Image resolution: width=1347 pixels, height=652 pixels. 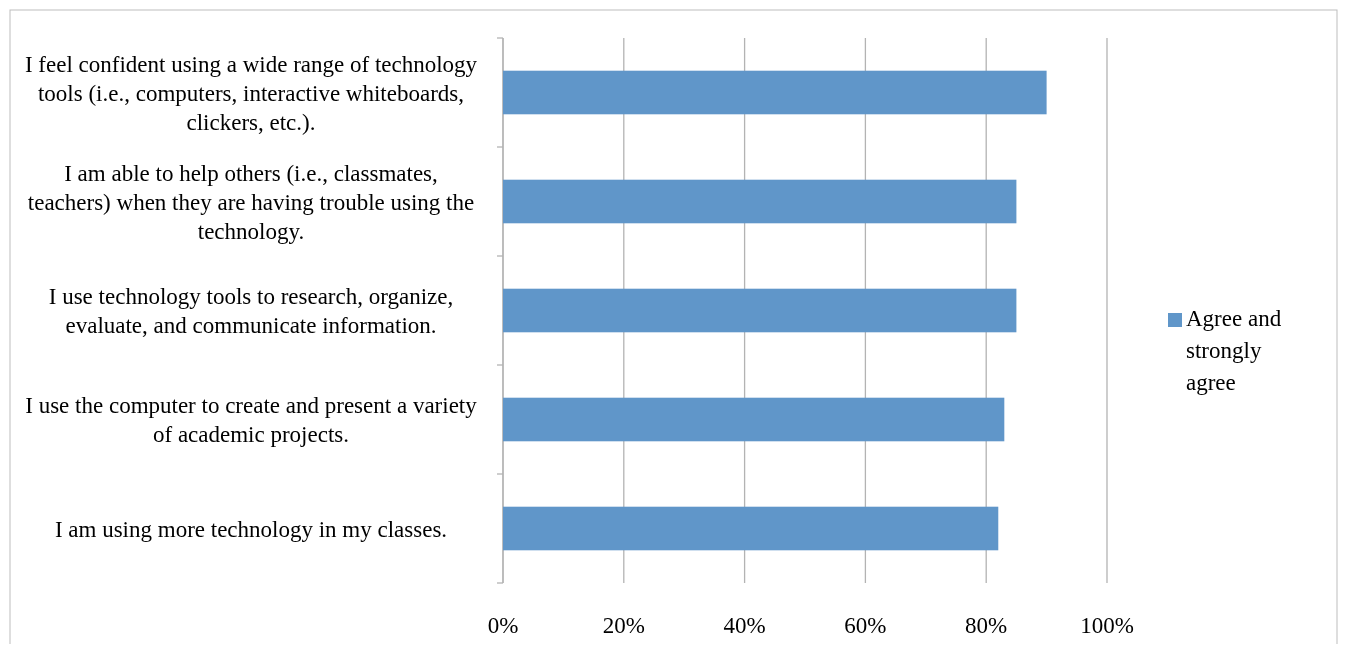 What do you see at coordinates (865, 625) in the screenshot?
I see `x-tick-label: 60%` at bounding box center [865, 625].